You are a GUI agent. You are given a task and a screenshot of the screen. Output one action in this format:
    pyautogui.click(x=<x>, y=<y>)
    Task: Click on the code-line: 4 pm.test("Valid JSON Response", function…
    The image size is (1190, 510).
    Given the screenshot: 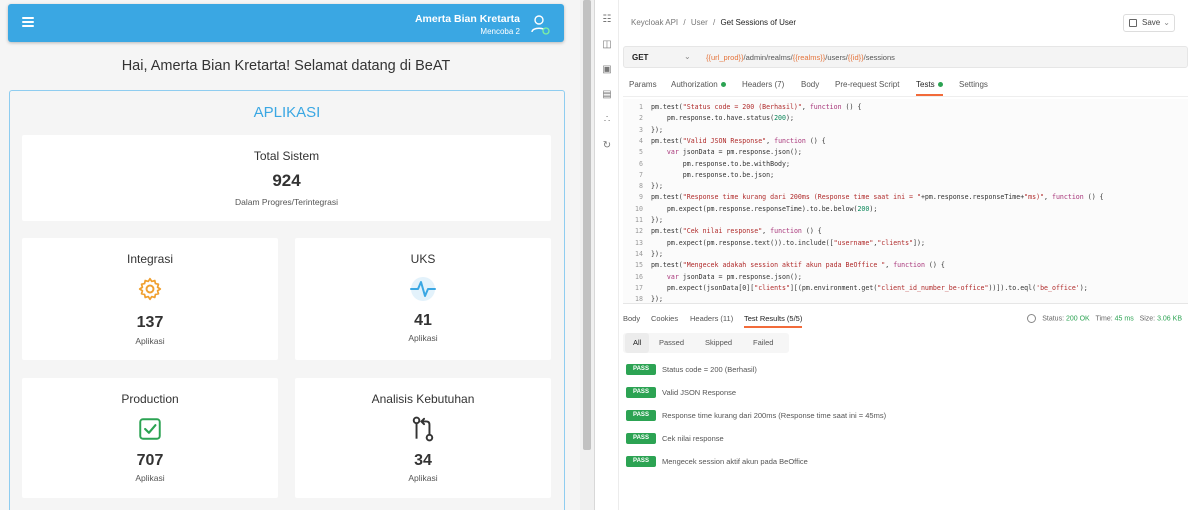 What is the action you would take?
    pyautogui.click(x=732, y=140)
    